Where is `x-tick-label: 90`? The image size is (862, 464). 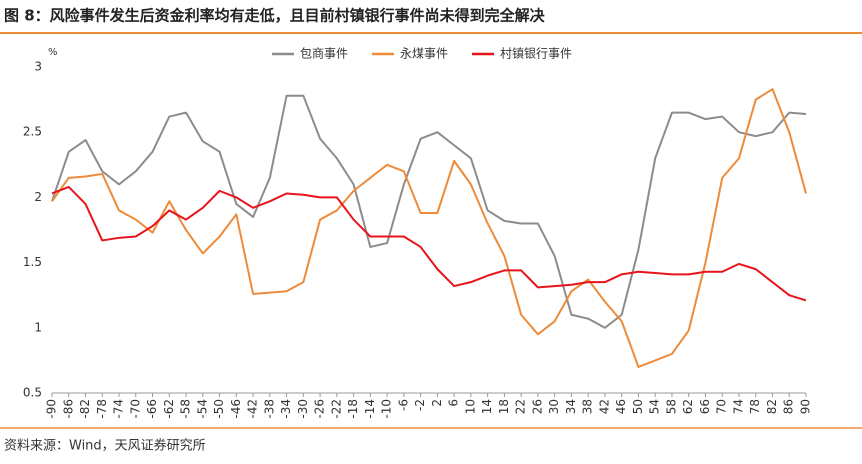 x-tick-label: 90 is located at coordinates (806, 406).